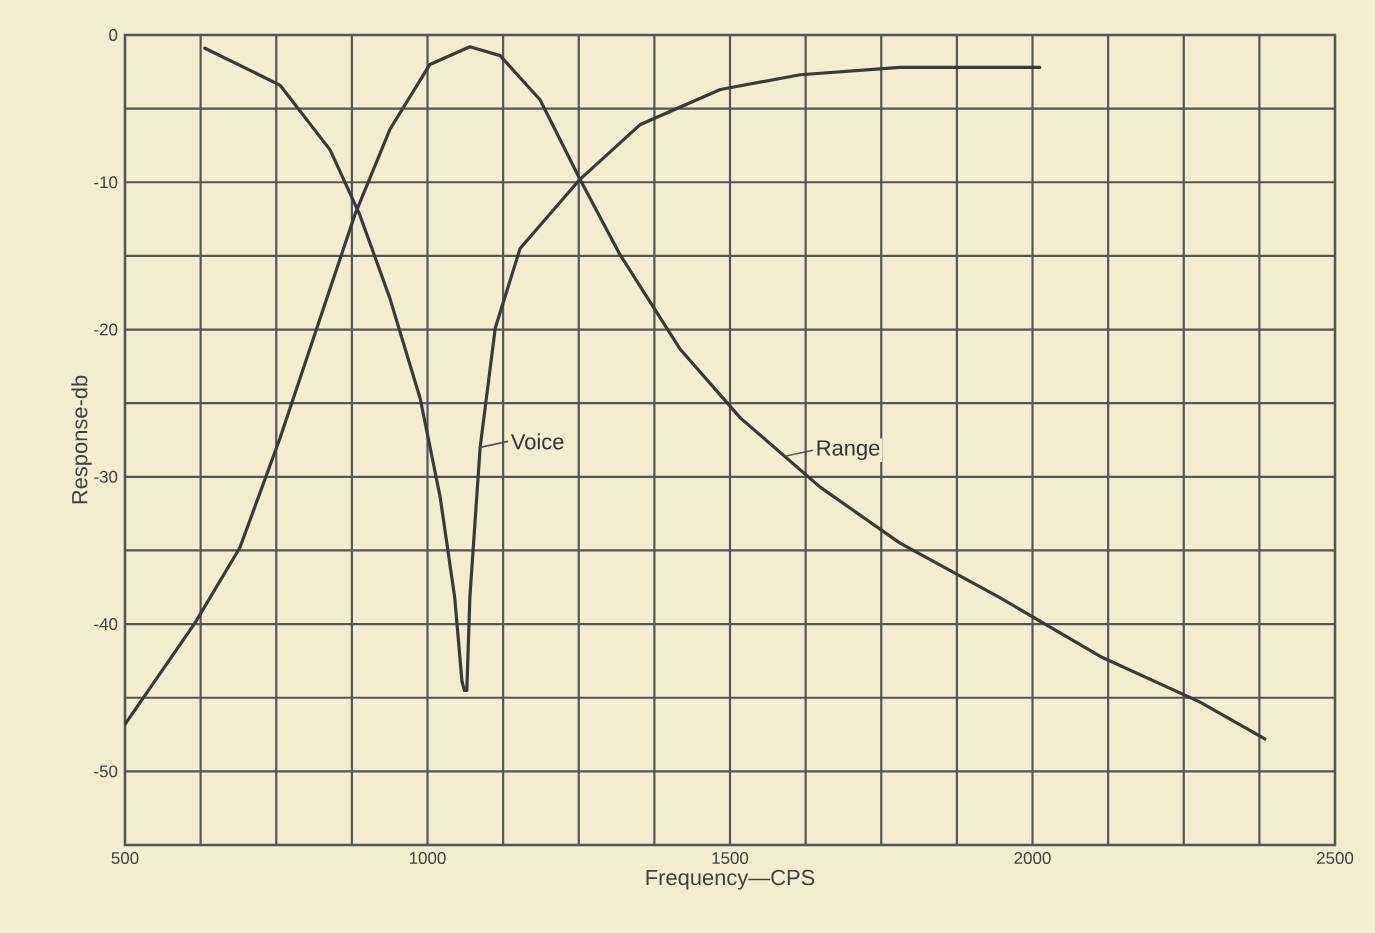 The width and height of the screenshot is (1375, 933). What do you see at coordinates (106, 476) in the screenshot?
I see `y-tick-label: -30` at bounding box center [106, 476].